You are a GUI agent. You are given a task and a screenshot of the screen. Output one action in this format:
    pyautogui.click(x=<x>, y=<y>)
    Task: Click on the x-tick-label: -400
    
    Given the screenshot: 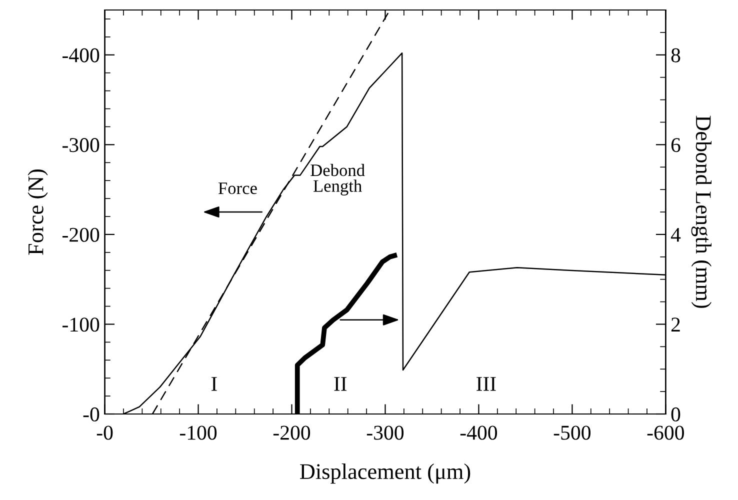 What is the action you would take?
    pyautogui.click(x=479, y=433)
    